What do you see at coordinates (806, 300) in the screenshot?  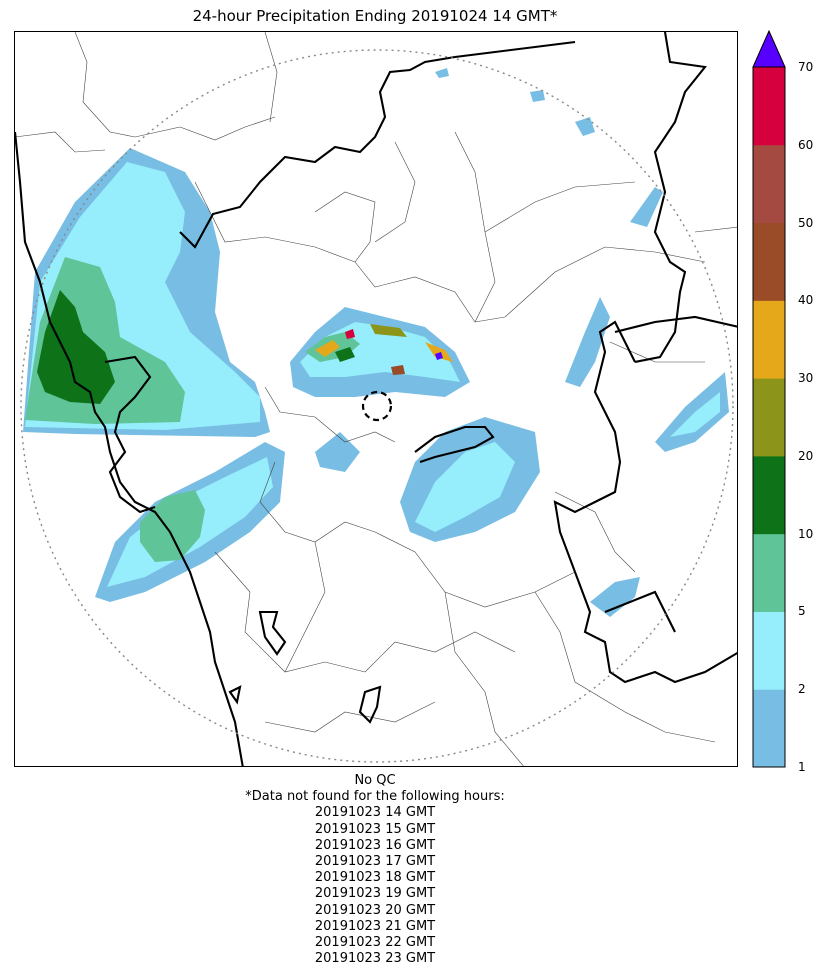 I see `colorbar-tick-label: 40` at bounding box center [806, 300].